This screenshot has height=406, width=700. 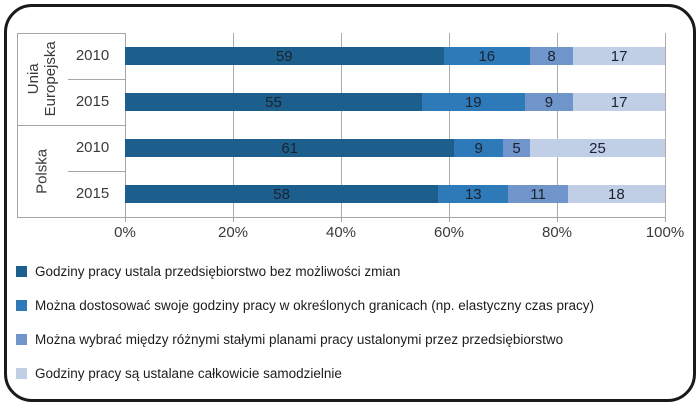 What do you see at coordinates (125, 125) in the screenshot?
I see `value-axis-line` at bounding box center [125, 125].